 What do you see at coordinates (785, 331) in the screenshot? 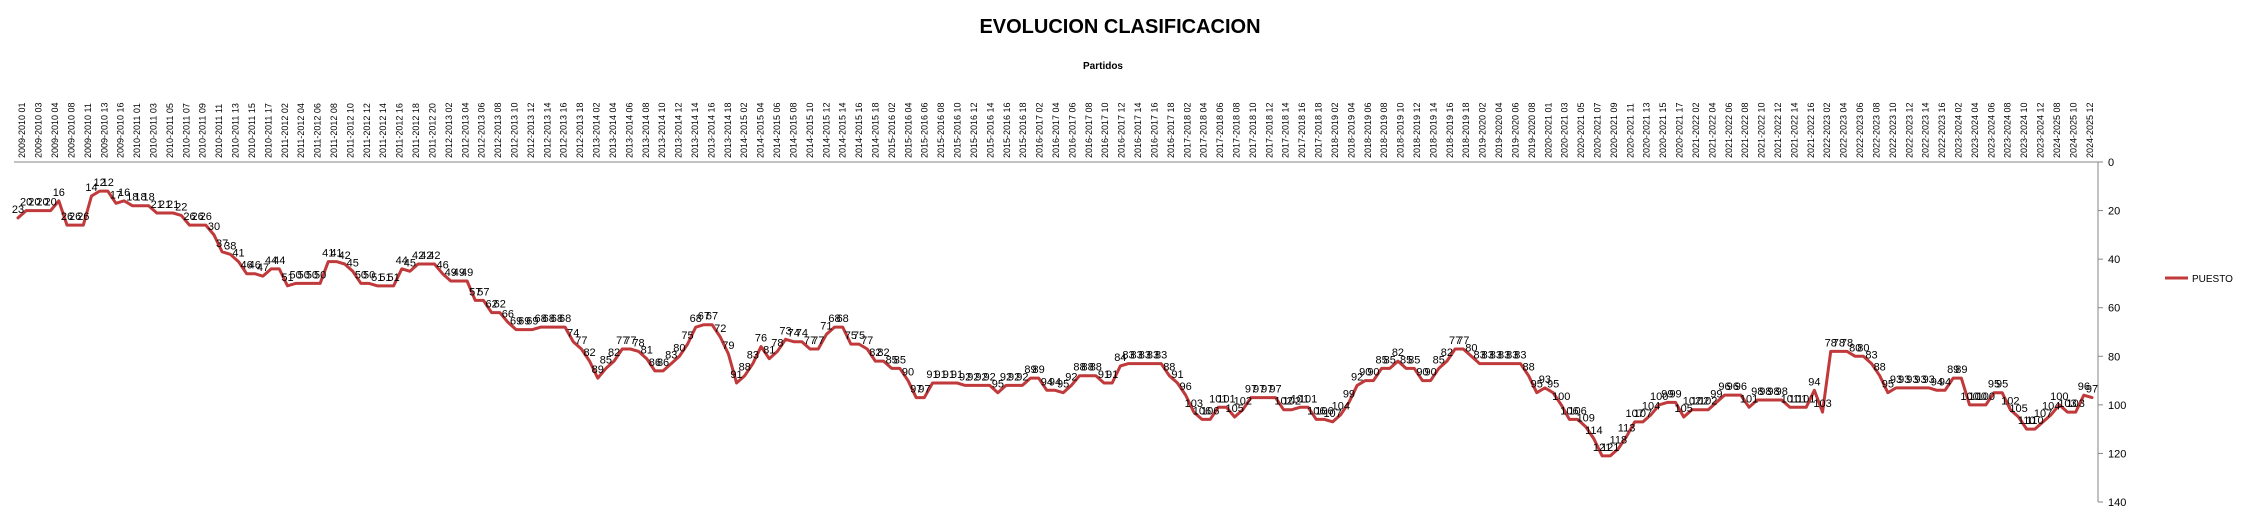
I see `data-label: 73` at bounding box center [785, 331].